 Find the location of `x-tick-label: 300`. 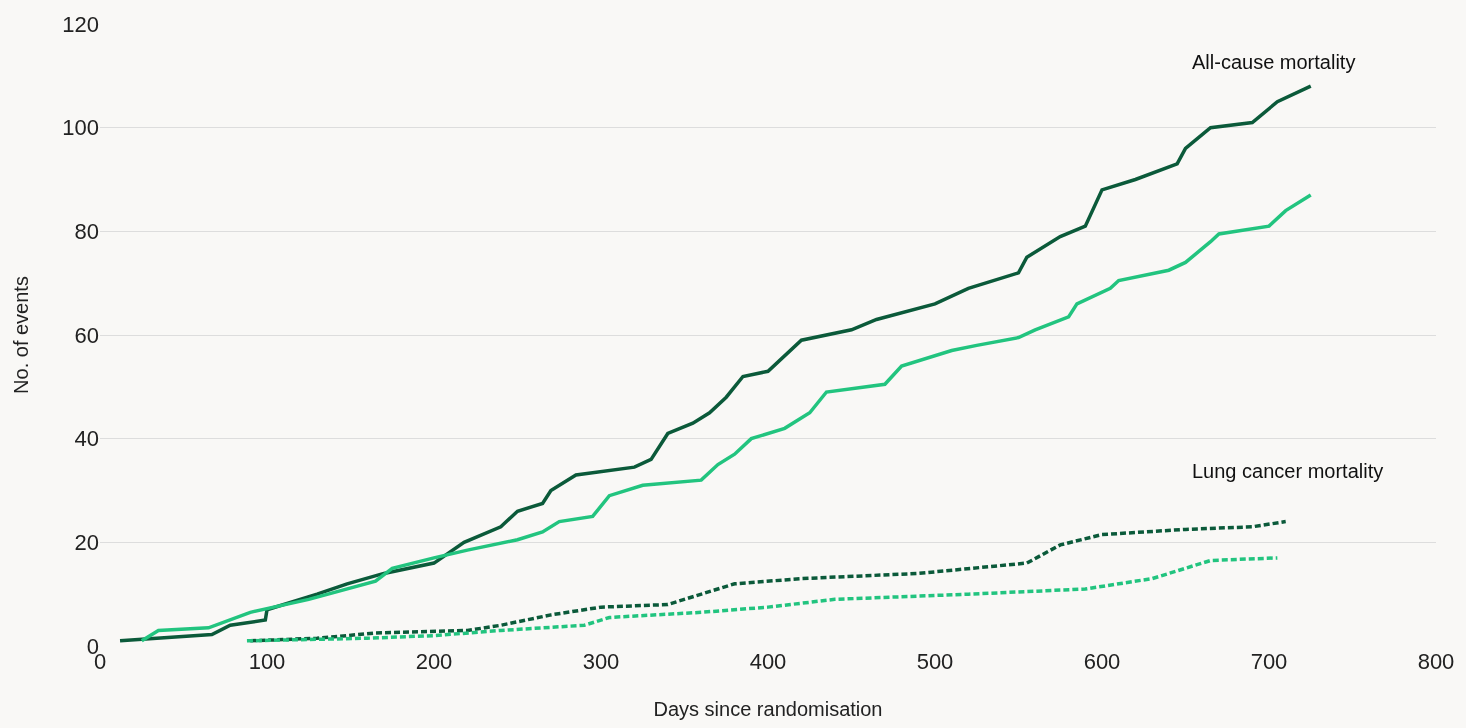

x-tick-label: 300 is located at coordinates (601, 661).